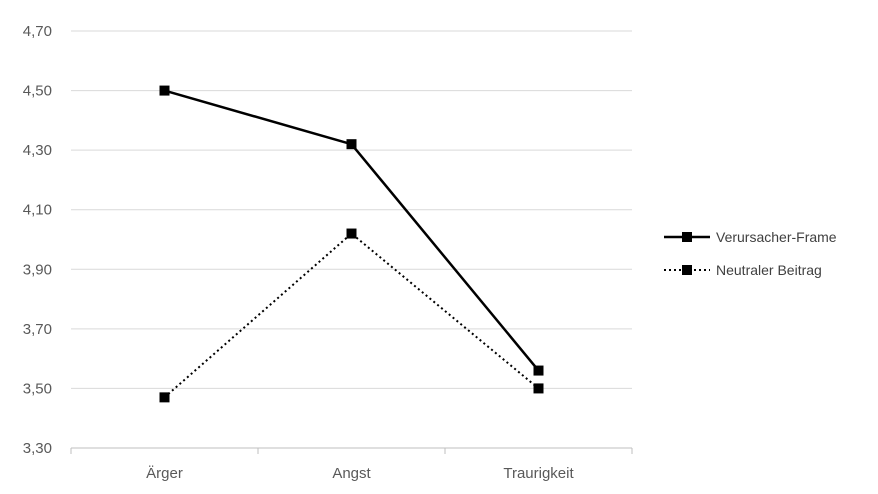  What do you see at coordinates (37, 448) in the screenshot?
I see `y-tick-label: 3,30` at bounding box center [37, 448].